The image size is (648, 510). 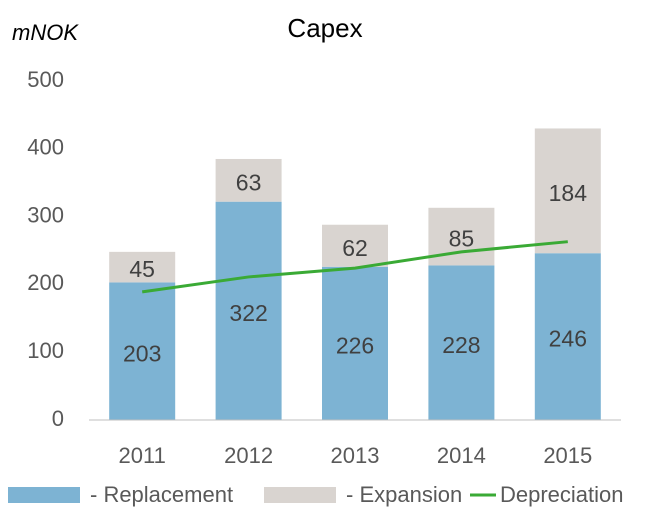 I want to click on data-label: 184, so click(x=568, y=193).